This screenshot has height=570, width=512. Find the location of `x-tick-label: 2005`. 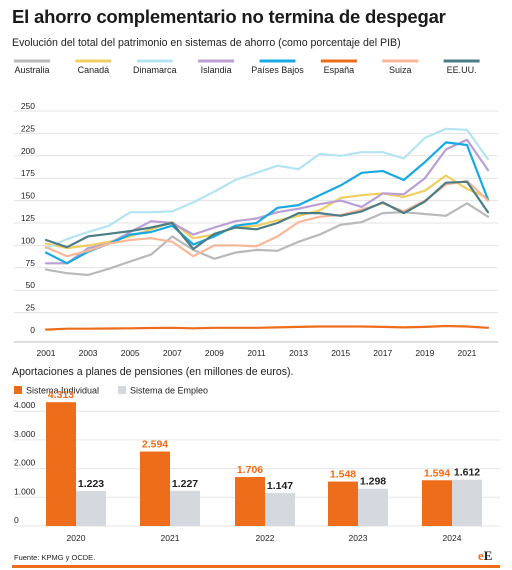

x-tick-label: 2005 is located at coordinates (130, 353).